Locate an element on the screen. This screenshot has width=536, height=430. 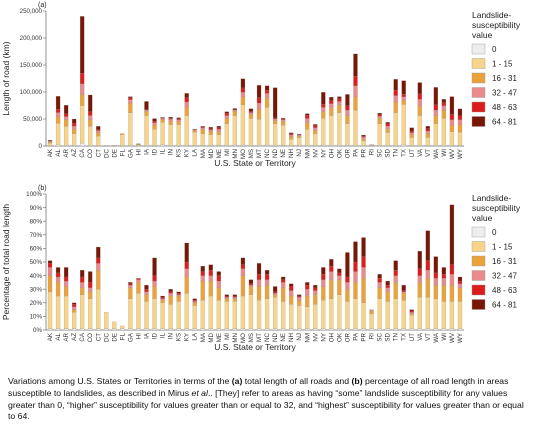
x-tick-label: ND is located at coordinates (275, 152).